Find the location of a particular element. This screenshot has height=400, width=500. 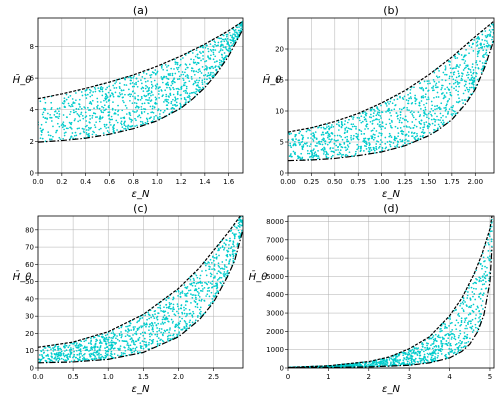

x-tick-label: 1.25 is located at coordinates (405, 182).